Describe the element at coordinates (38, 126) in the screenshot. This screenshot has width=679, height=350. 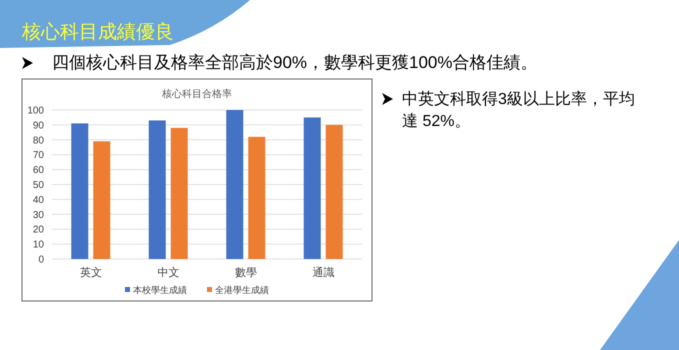
I see `y-tick-label: 90` at that location.